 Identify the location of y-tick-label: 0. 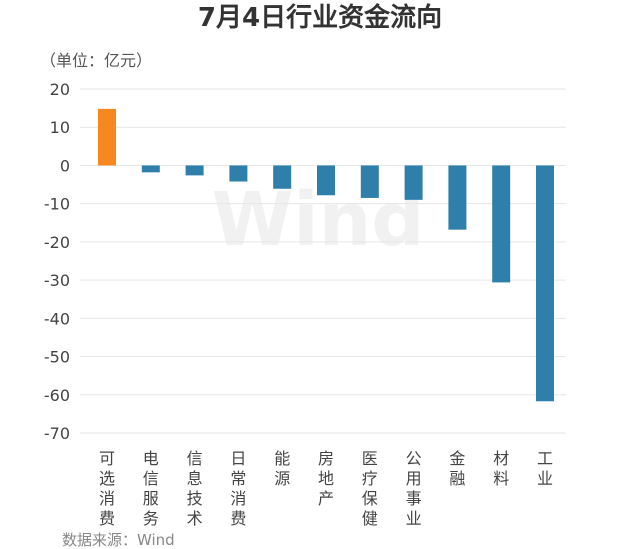
(65, 165).